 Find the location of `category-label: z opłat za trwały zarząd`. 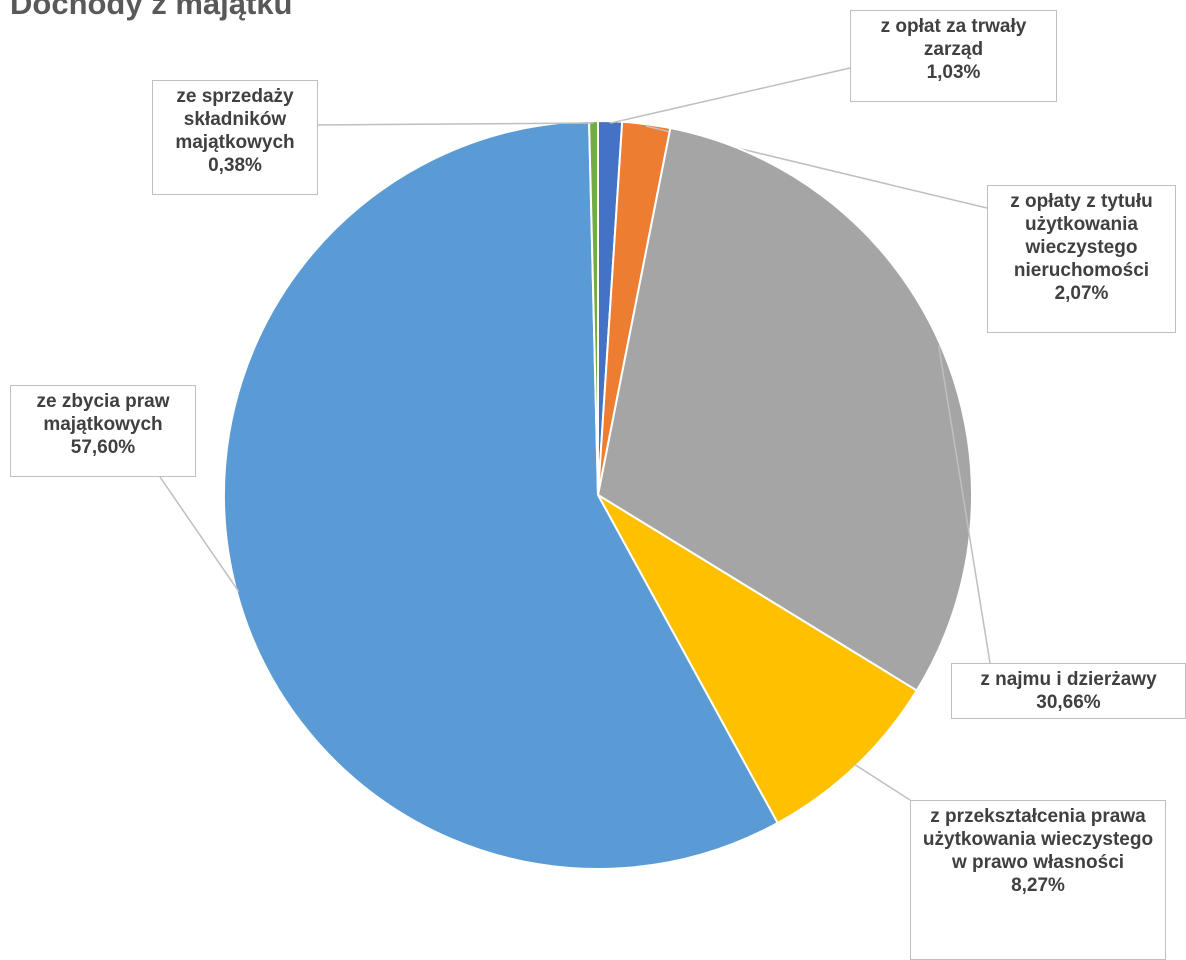

category-label: z opłat za trwały zarząd is located at coordinates (953, 38).